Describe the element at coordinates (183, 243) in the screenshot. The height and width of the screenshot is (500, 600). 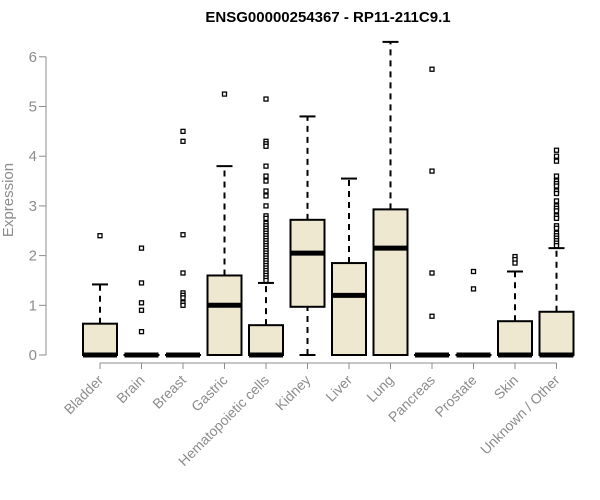
I see `box-breast` at that location.